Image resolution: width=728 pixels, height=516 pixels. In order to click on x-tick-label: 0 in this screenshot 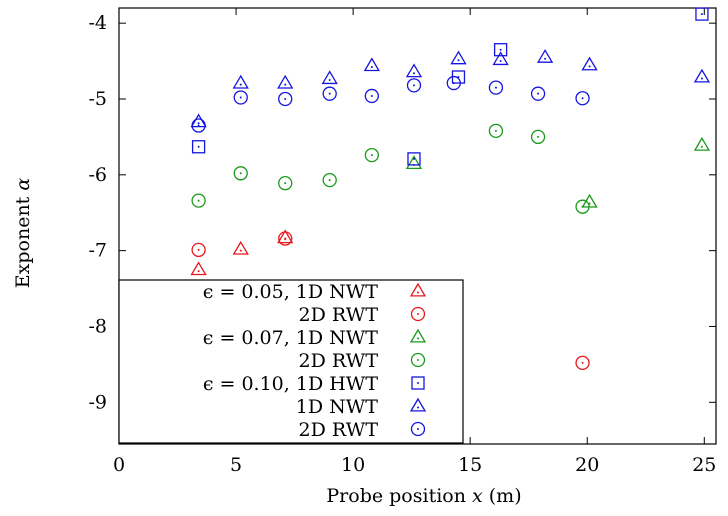, I will do `click(119, 465)`.